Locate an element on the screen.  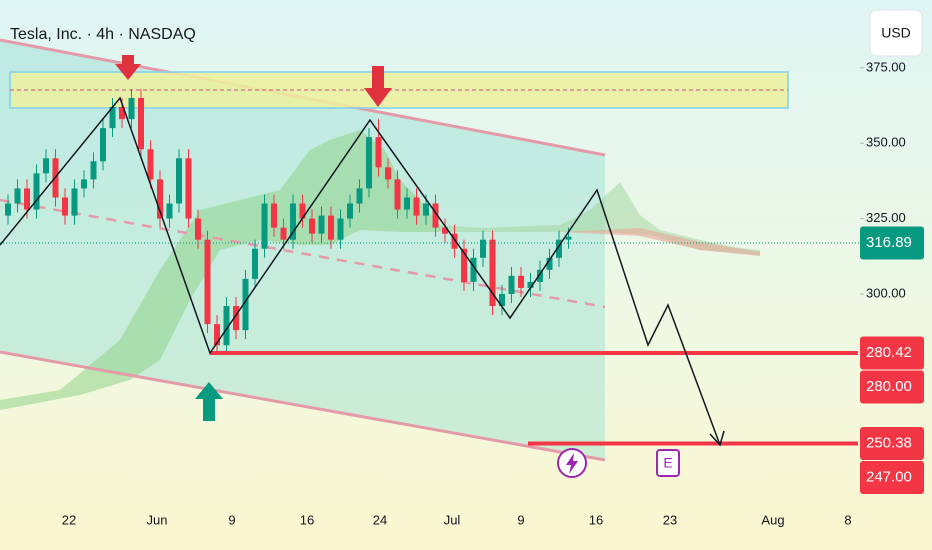
chart-title: Tesla, Inc. · 4h · NASDAQ is located at coordinates (103, 34).